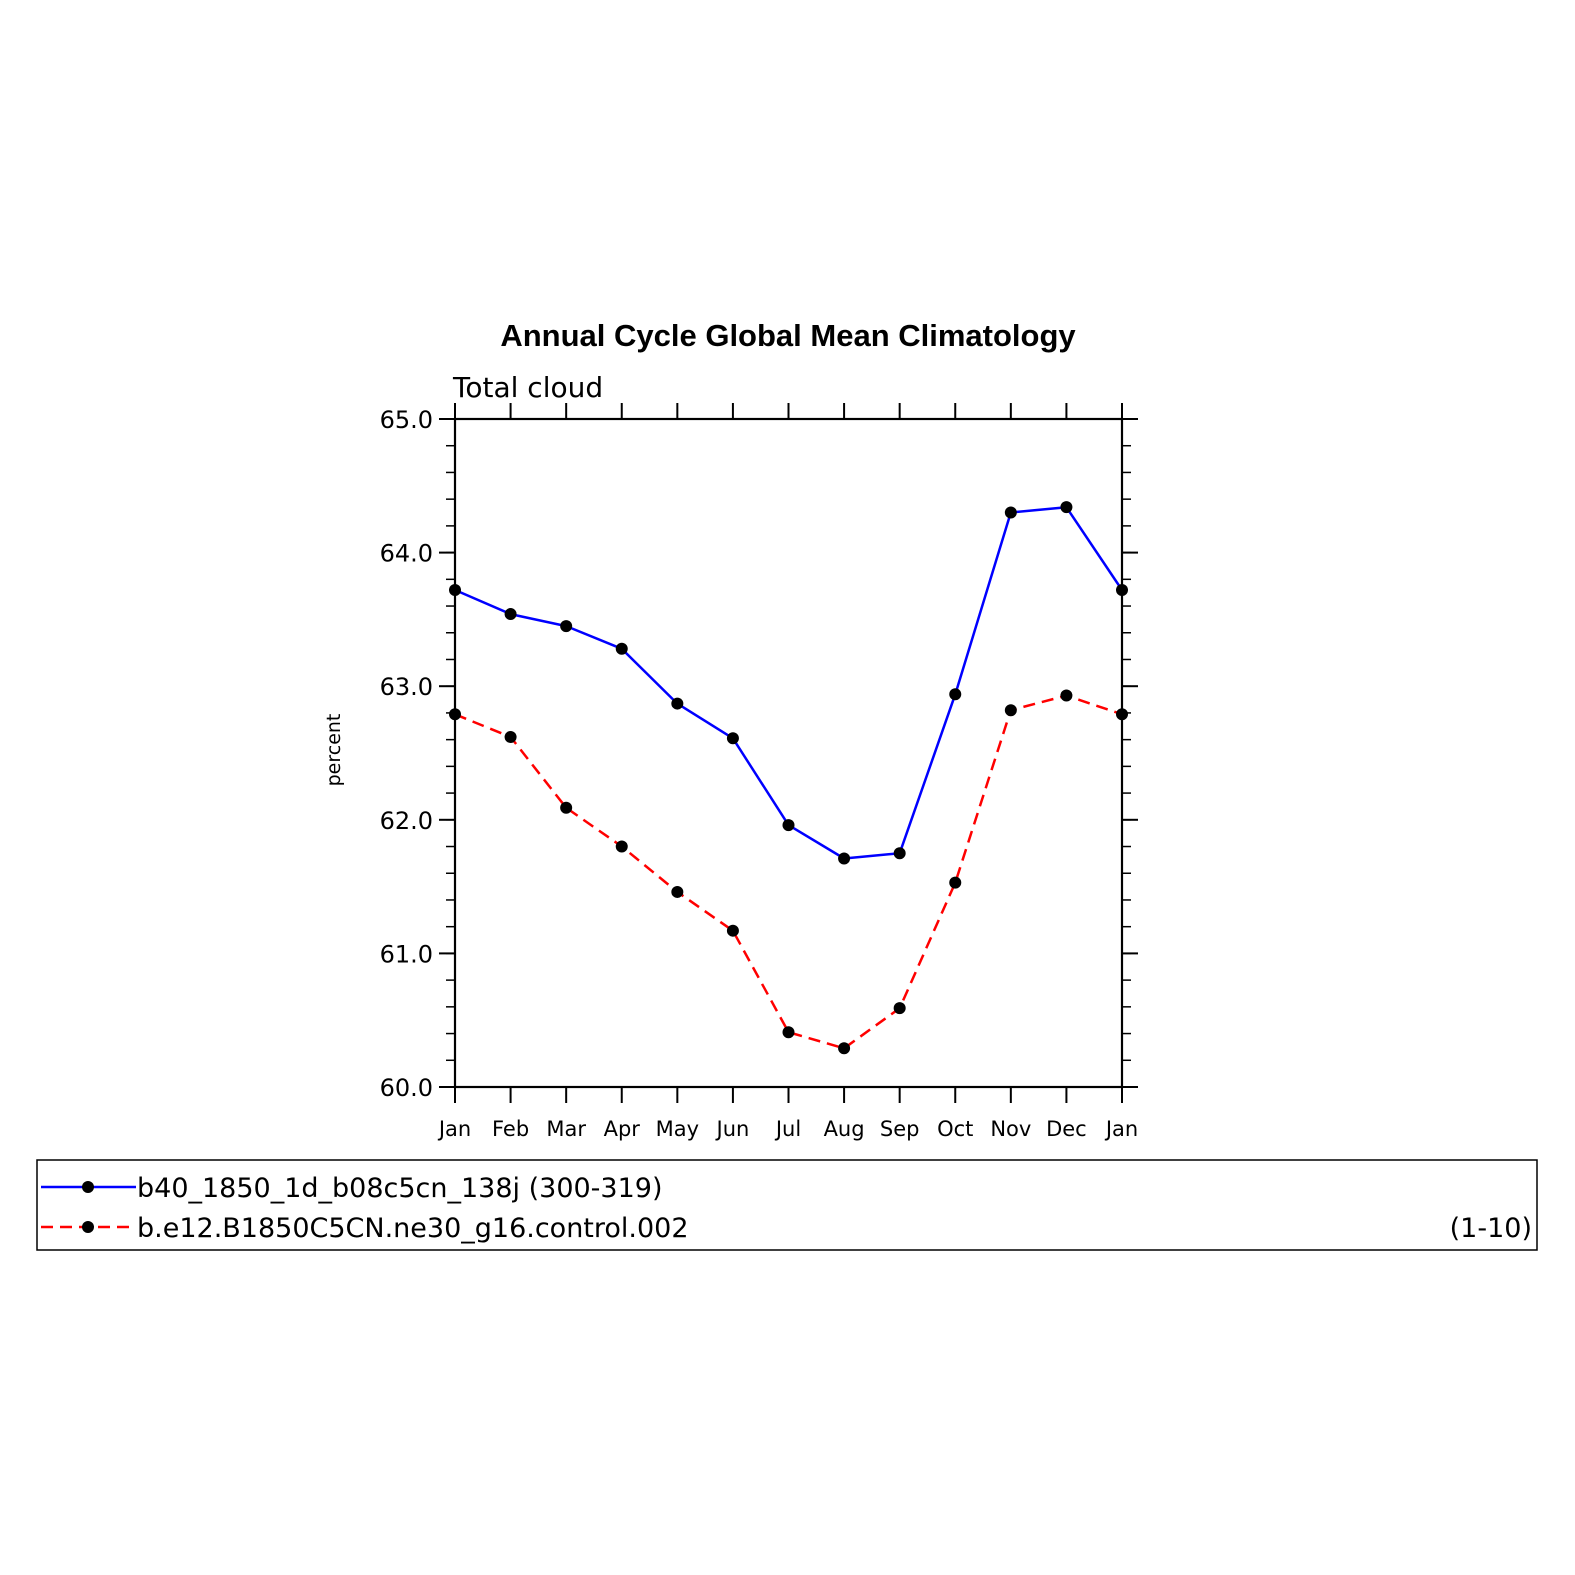  Describe the element at coordinates (622, 1129) in the screenshot. I see `x-tick-label: Apr` at that location.